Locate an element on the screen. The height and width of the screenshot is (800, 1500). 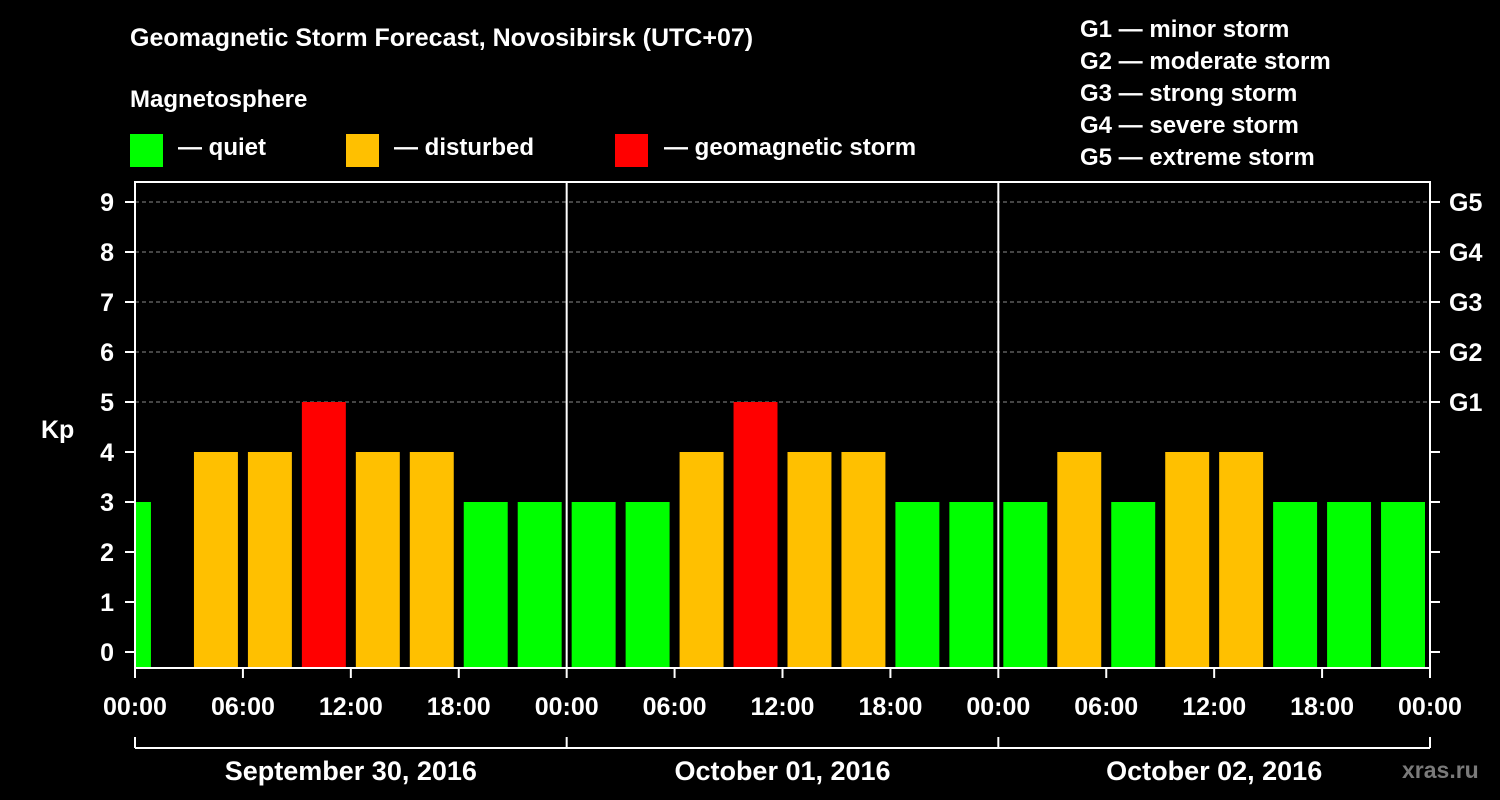
g-scale-label-G2: G2 is located at coordinates (1465, 353).